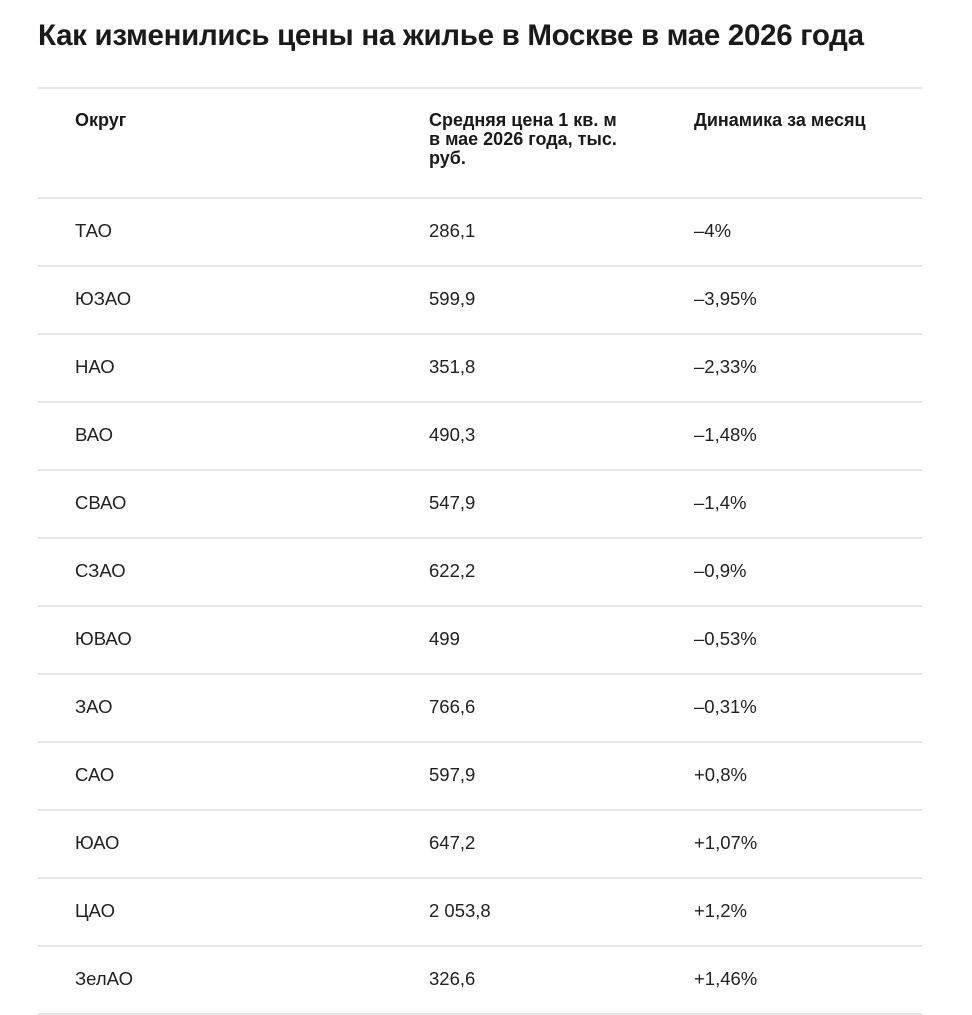 Image resolution: width=972 pixels, height=1015 pixels. Describe the element at coordinates (720, 502) in the screenshot. I see `table-cell-monthly-change: –1,4%` at that location.